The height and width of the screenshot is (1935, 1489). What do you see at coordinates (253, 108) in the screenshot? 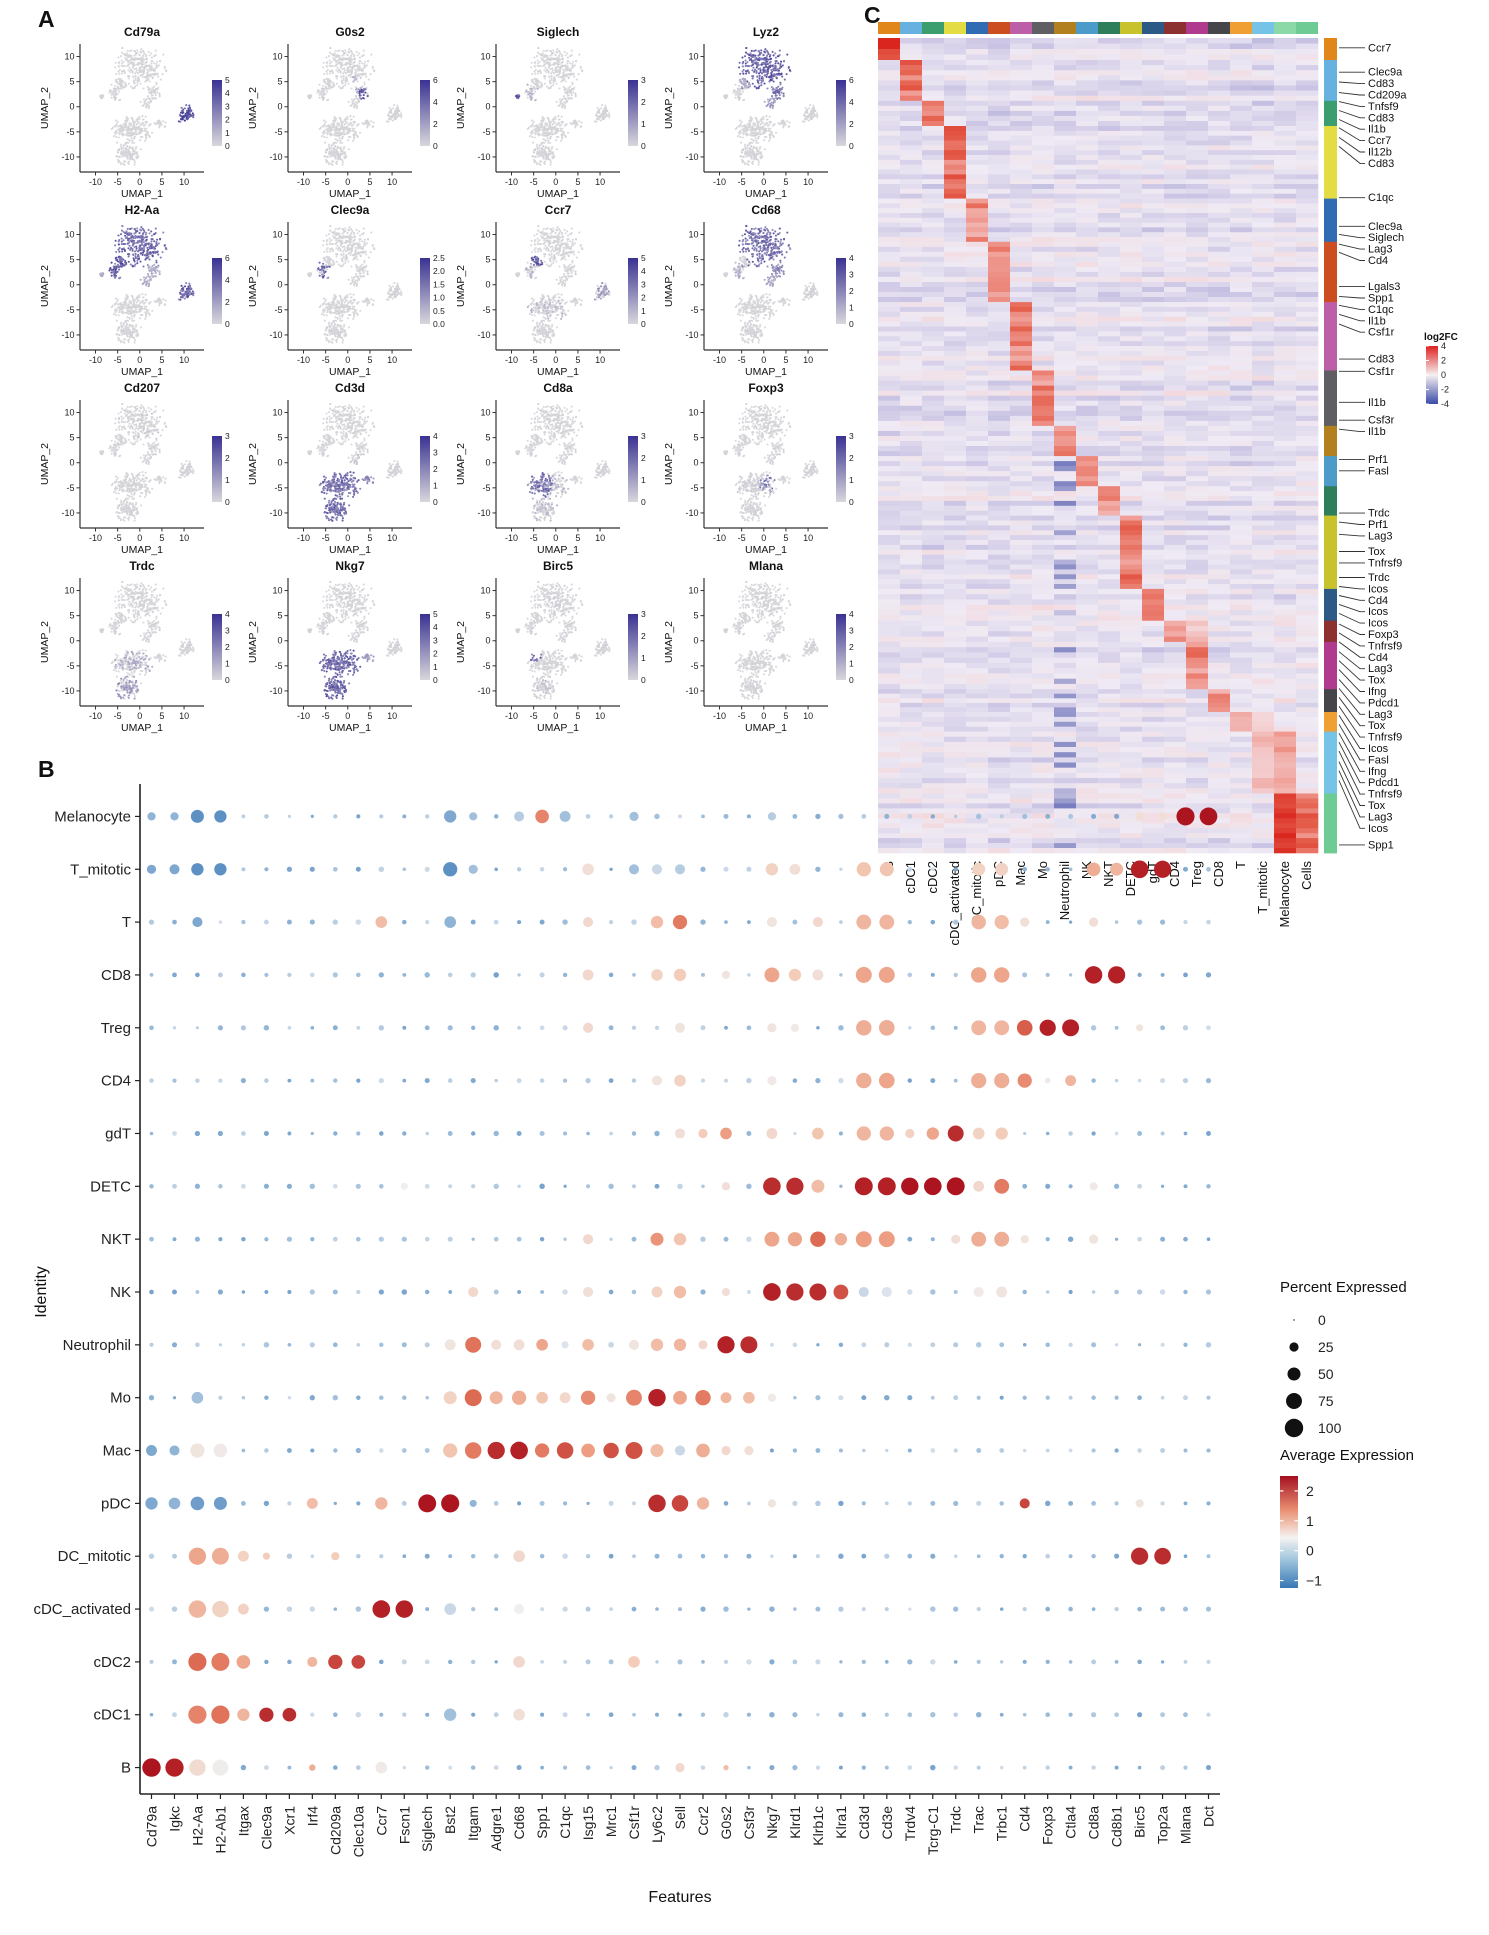
I see `y-axis-label: UMAP_2` at bounding box center [253, 108].